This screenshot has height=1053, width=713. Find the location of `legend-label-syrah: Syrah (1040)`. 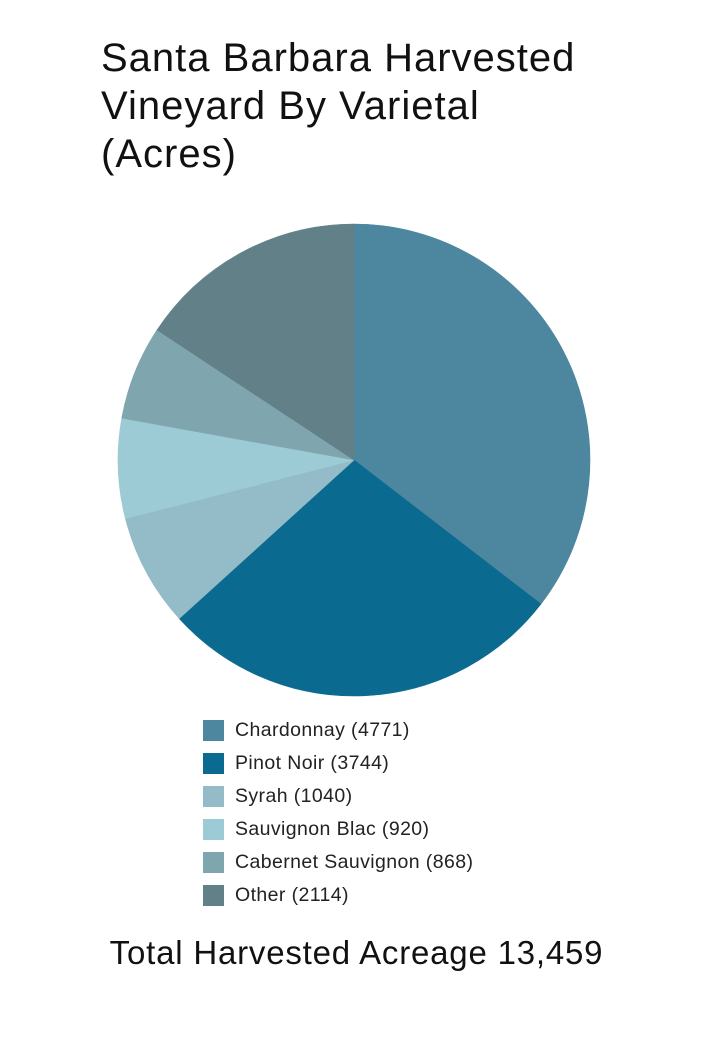

legend-label-syrah: Syrah (1040) is located at coordinates (294, 796).